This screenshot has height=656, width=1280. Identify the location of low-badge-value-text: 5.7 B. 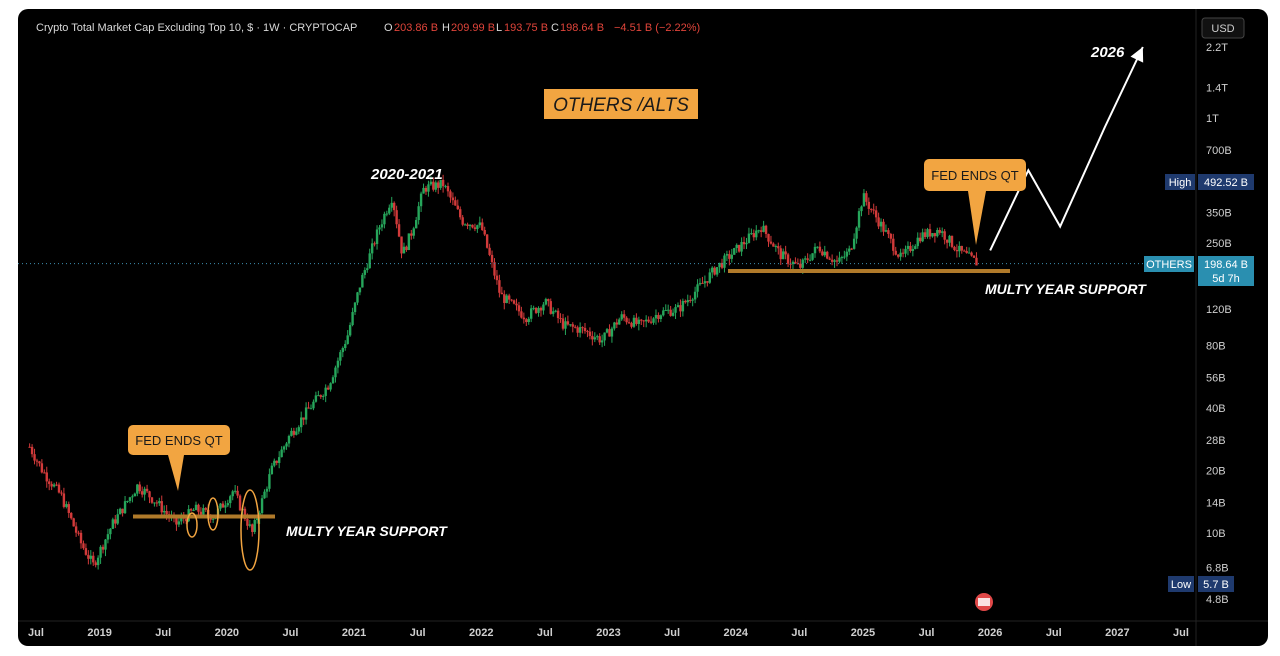
(1216, 585).